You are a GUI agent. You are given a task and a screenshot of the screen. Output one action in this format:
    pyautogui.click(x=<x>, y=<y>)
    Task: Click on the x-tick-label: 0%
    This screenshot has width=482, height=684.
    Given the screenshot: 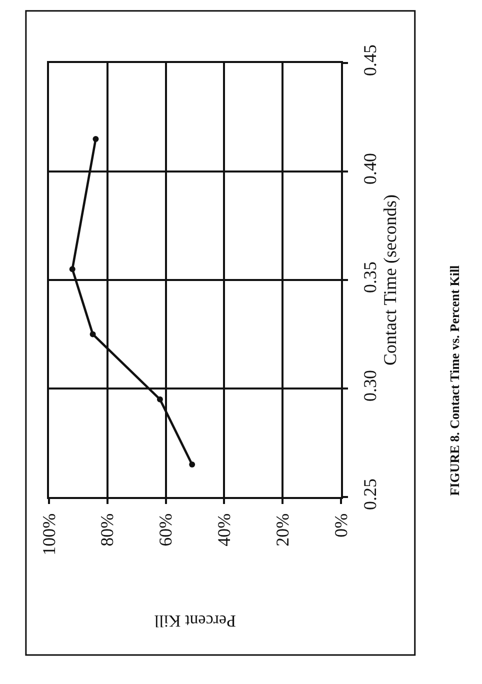 What is the action you would take?
    pyautogui.click(x=340, y=525)
    